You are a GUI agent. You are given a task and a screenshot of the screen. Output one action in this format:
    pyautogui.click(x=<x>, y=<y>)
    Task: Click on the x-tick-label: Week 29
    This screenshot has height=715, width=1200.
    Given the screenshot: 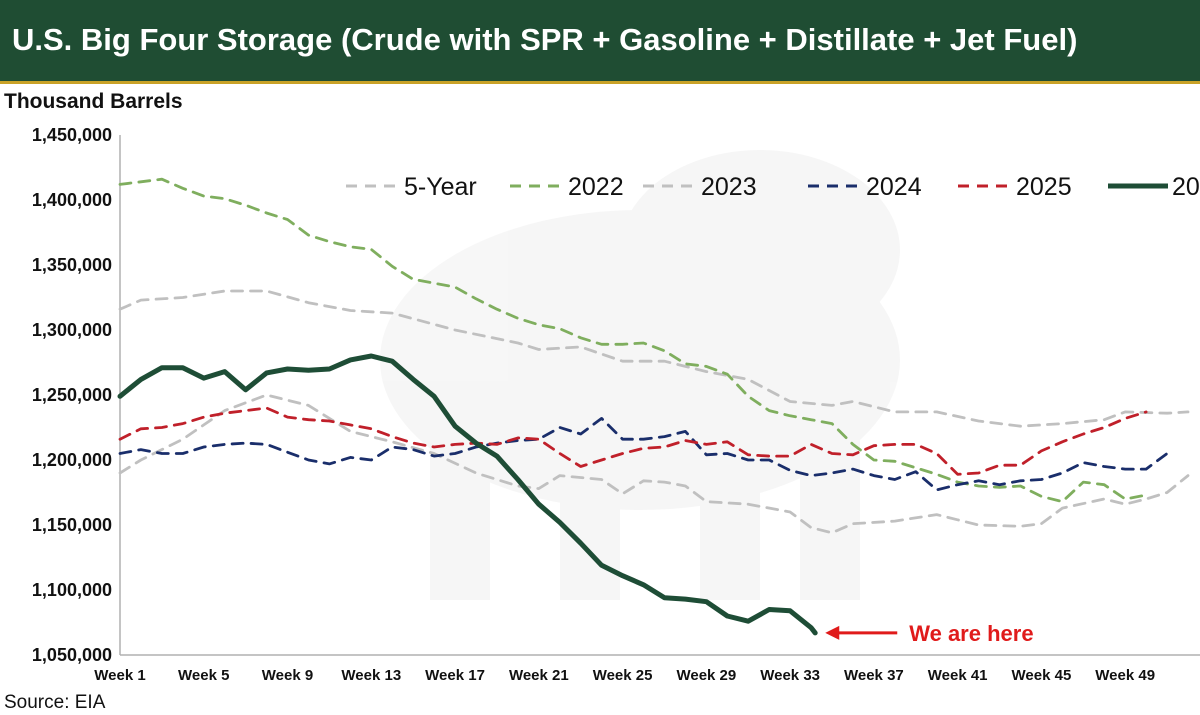 What is the action you would take?
    pyautogui.click(x=706, y=675)
    